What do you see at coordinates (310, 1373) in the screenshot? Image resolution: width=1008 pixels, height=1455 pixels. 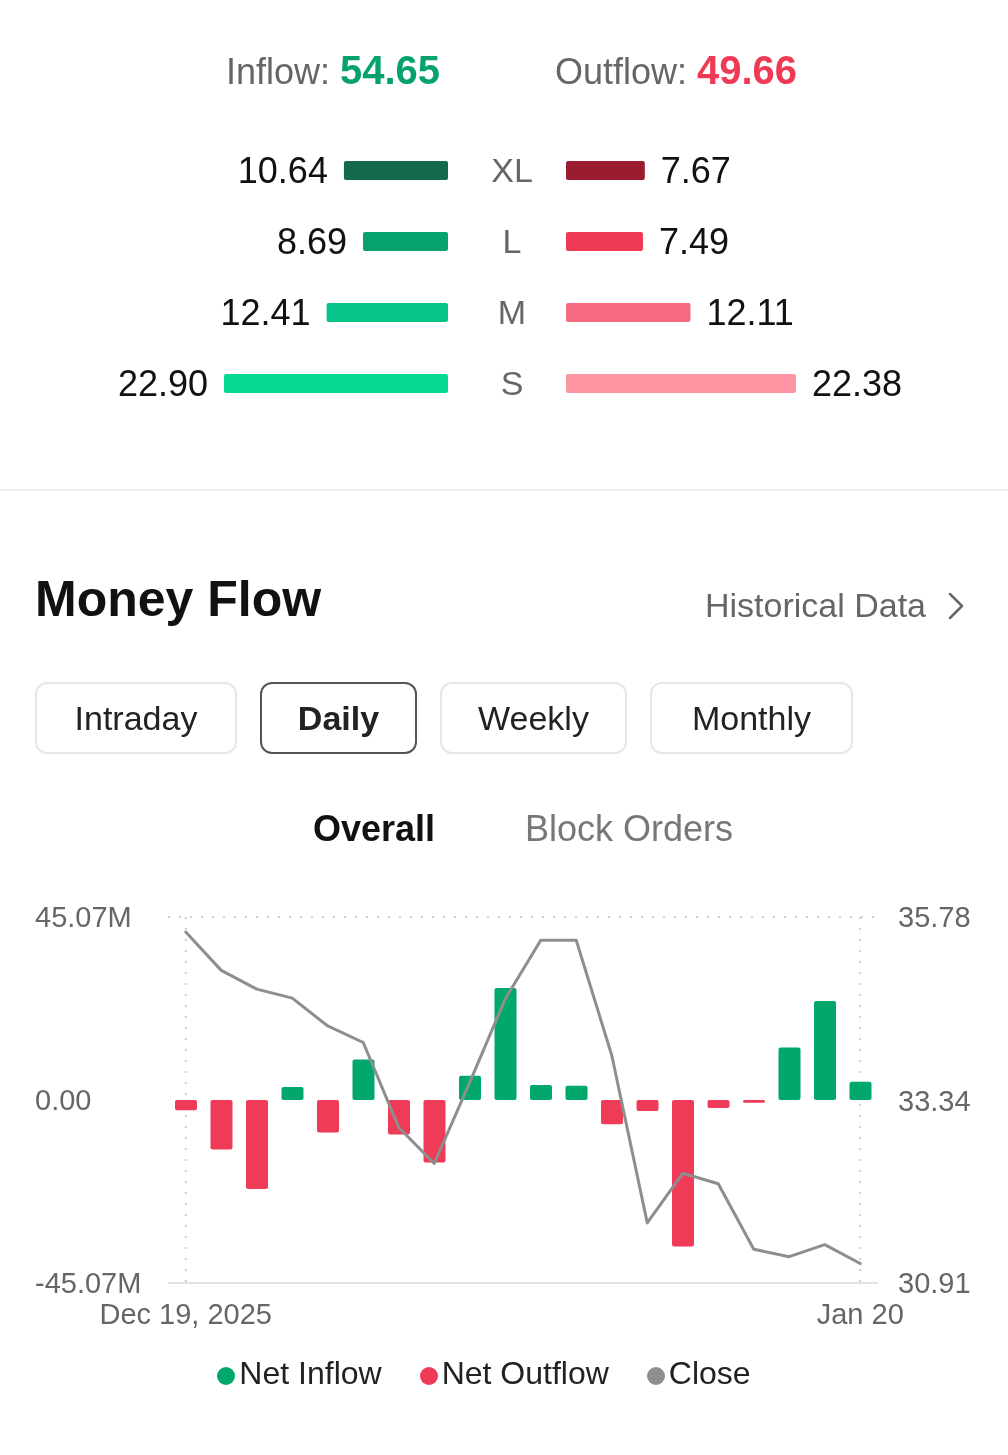 I see `legend-label: Net Inflow` at bounding box center [310, 1373].